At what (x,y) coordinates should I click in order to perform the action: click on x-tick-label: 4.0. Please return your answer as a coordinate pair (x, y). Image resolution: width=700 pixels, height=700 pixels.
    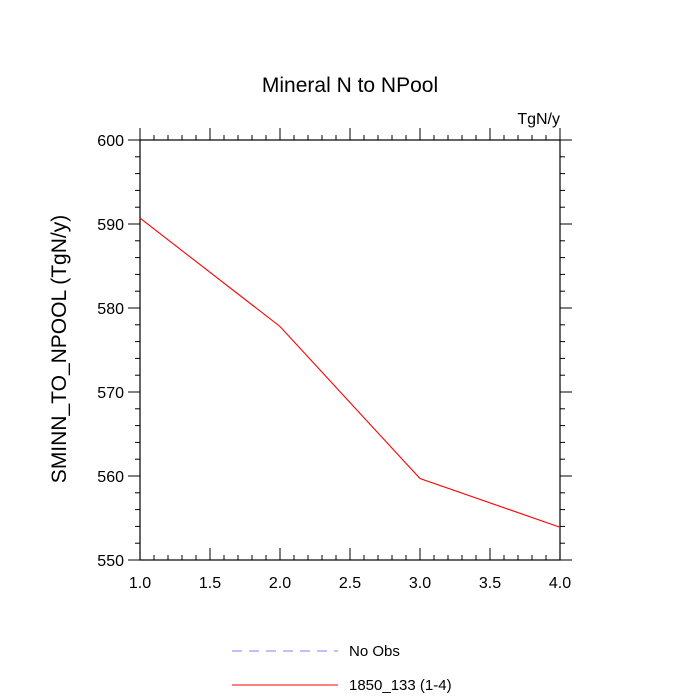
    Looking at the image, I should click on (560, 583).